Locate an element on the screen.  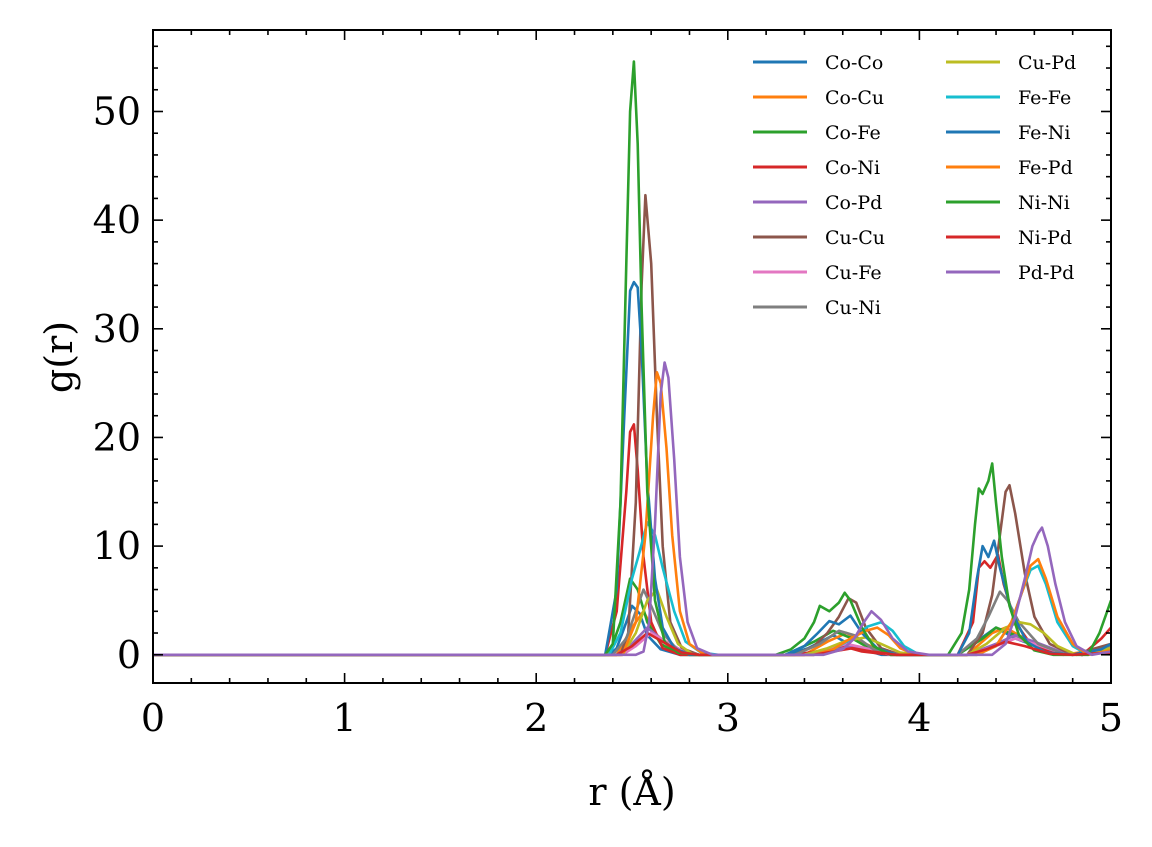
y-tick-label: 40 is located at coordinates (117, 220).